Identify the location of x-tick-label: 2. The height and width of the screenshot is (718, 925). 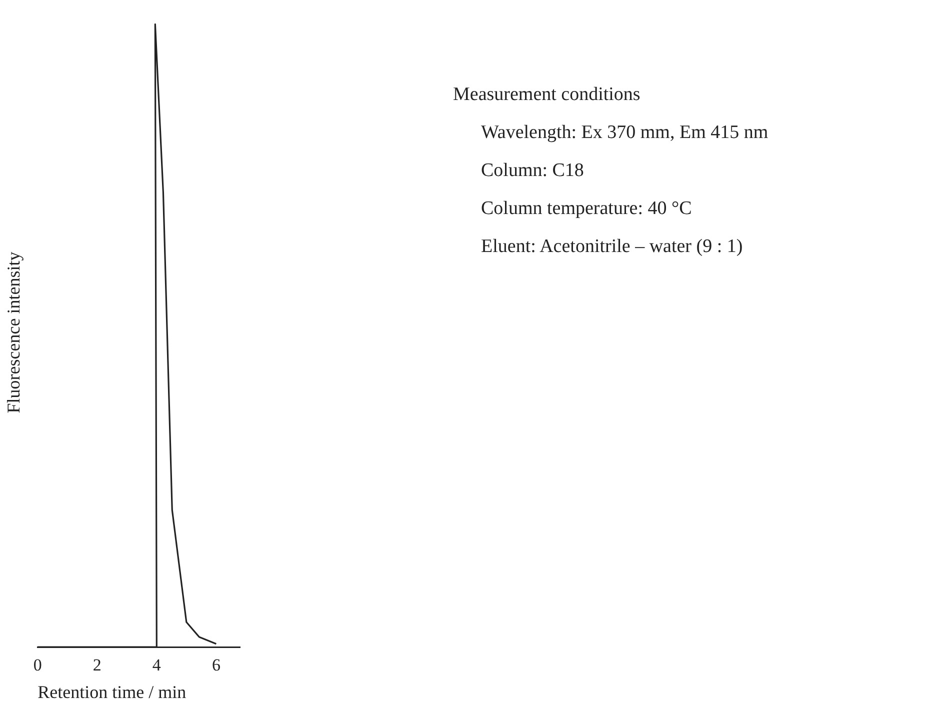
(97, 665).